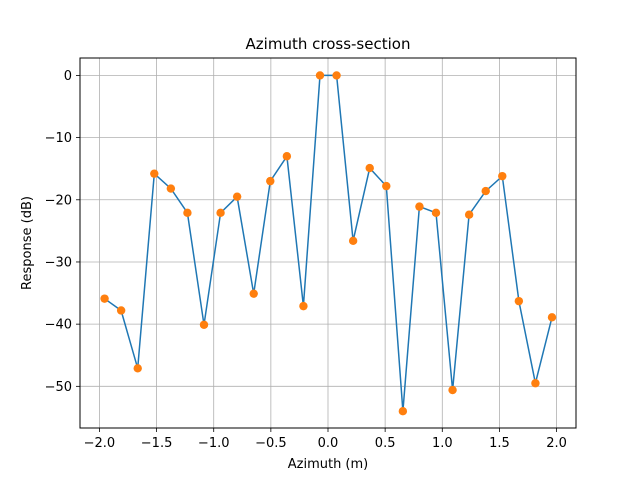  Describe the element at coordinates (100, 443) in the screenshot. I see `x-tick-label: −2.0` at that location.